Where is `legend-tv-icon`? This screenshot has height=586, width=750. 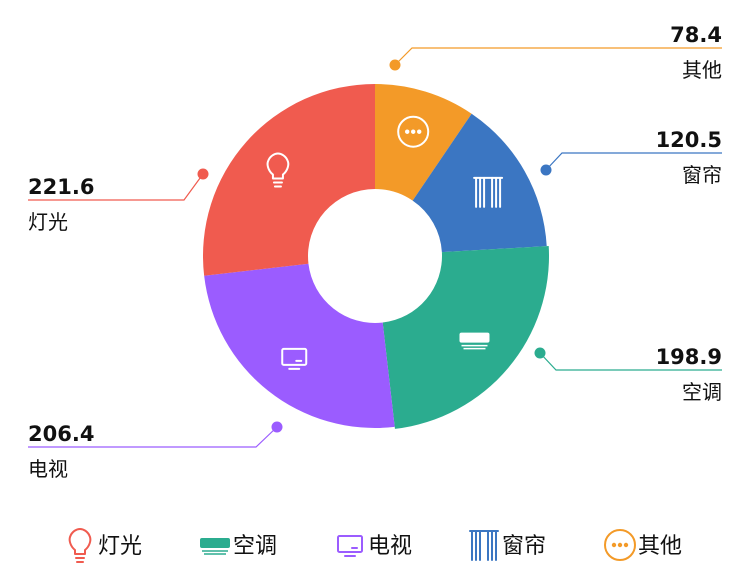 legend-tv-icon is located at coordinates (350, 546).